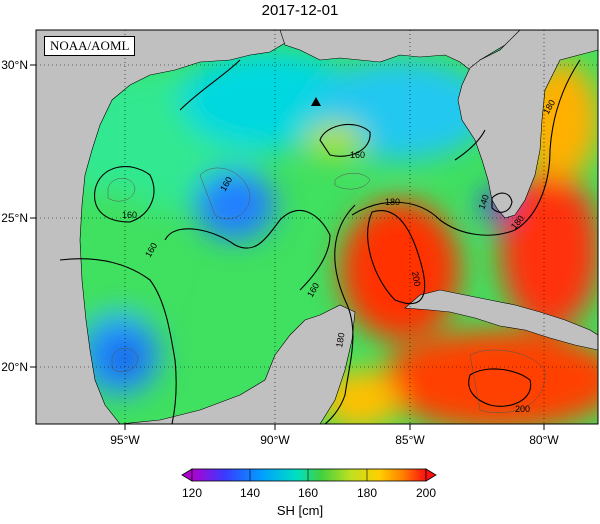  Describe the element at coordinates (400, 50) in the screenshot. I see `land-gulf-coast` at that location.